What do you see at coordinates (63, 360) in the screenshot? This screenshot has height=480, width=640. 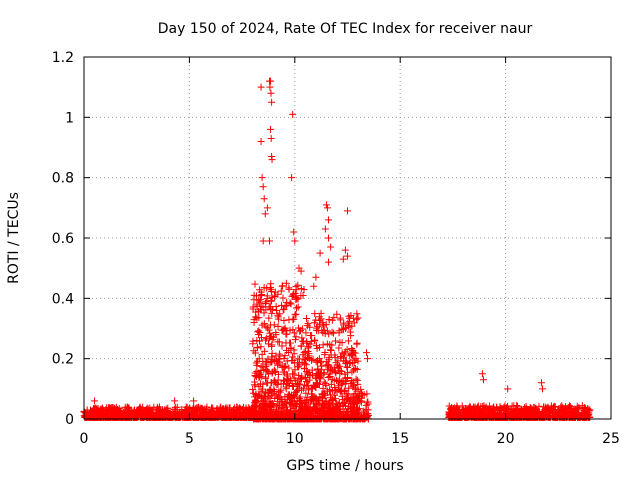 I see `y-tick-label: 0.2` at bounding box center [63, 360].